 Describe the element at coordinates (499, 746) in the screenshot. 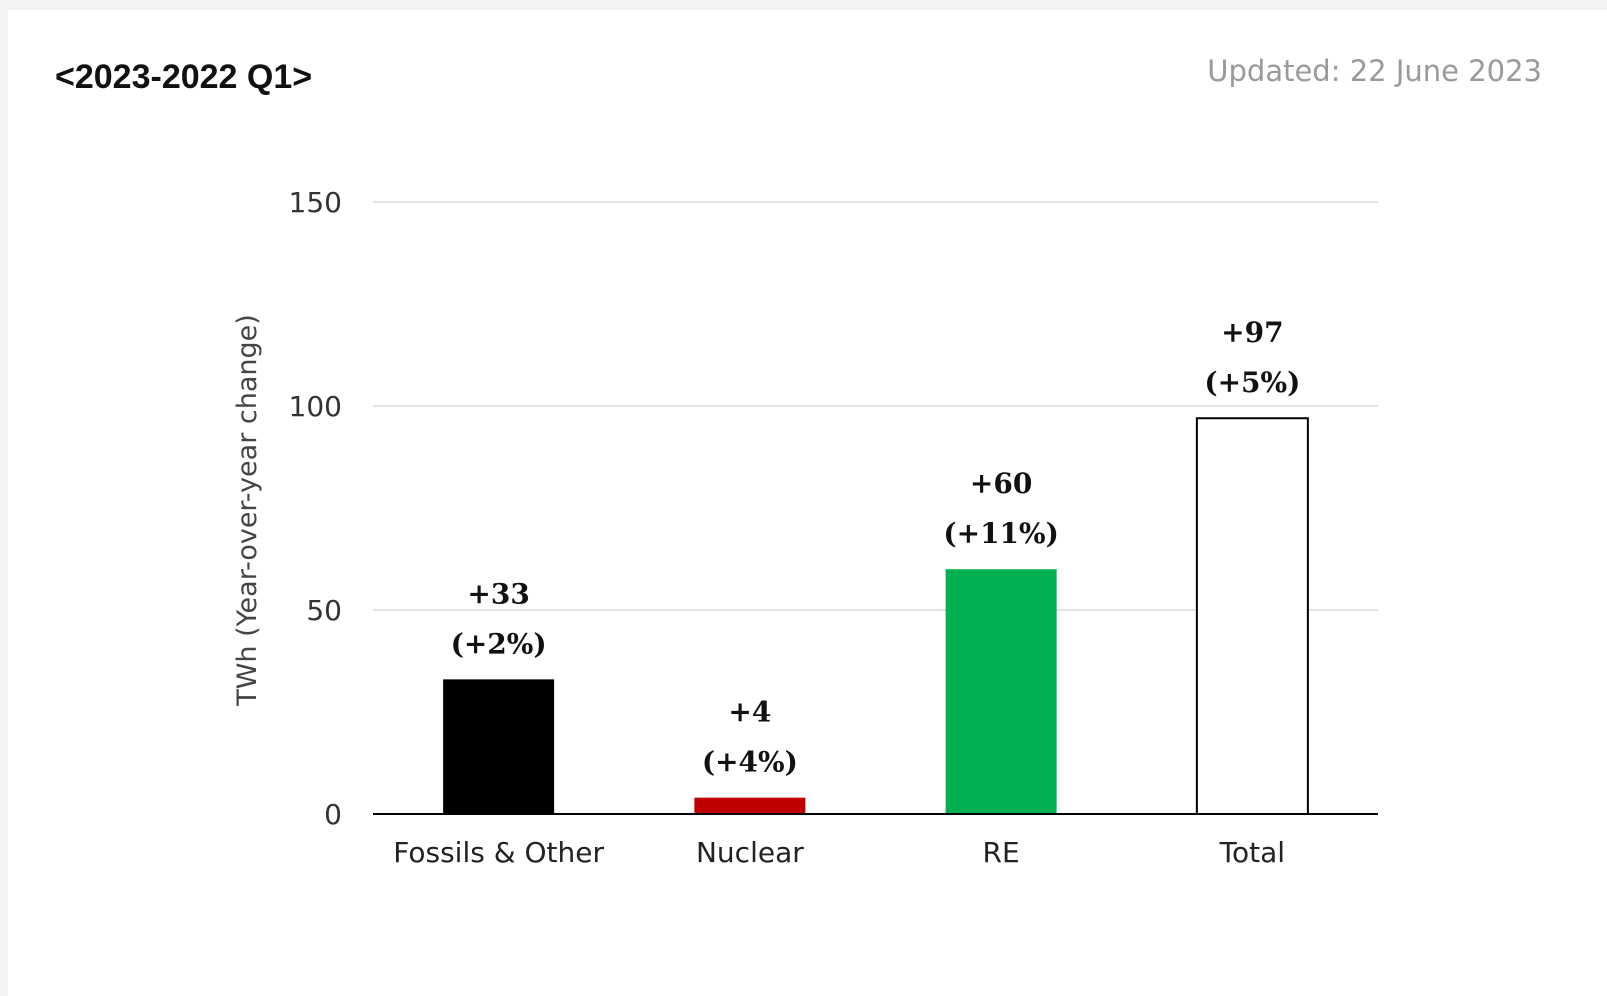

I see `bar-fossils-other` at that location.